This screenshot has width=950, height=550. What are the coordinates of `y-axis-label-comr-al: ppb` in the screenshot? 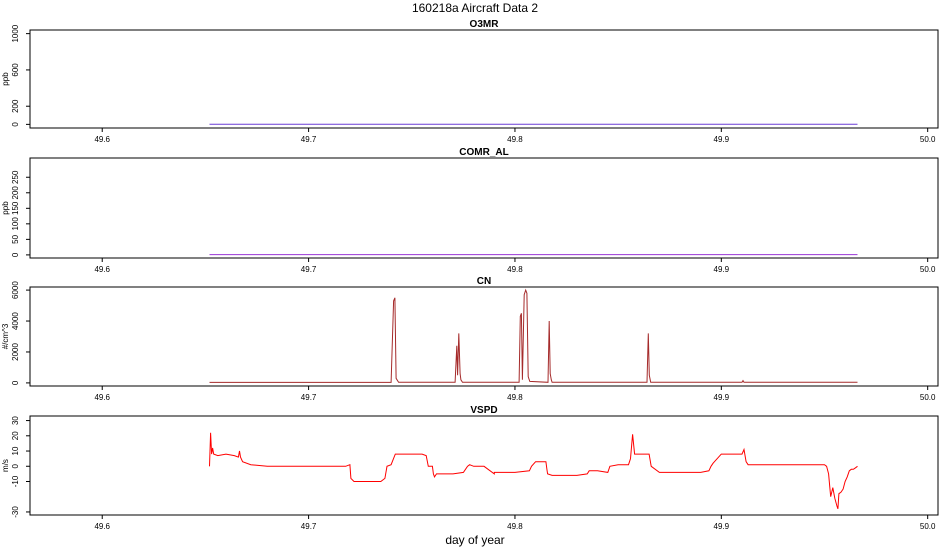 It's located at (5, 208).